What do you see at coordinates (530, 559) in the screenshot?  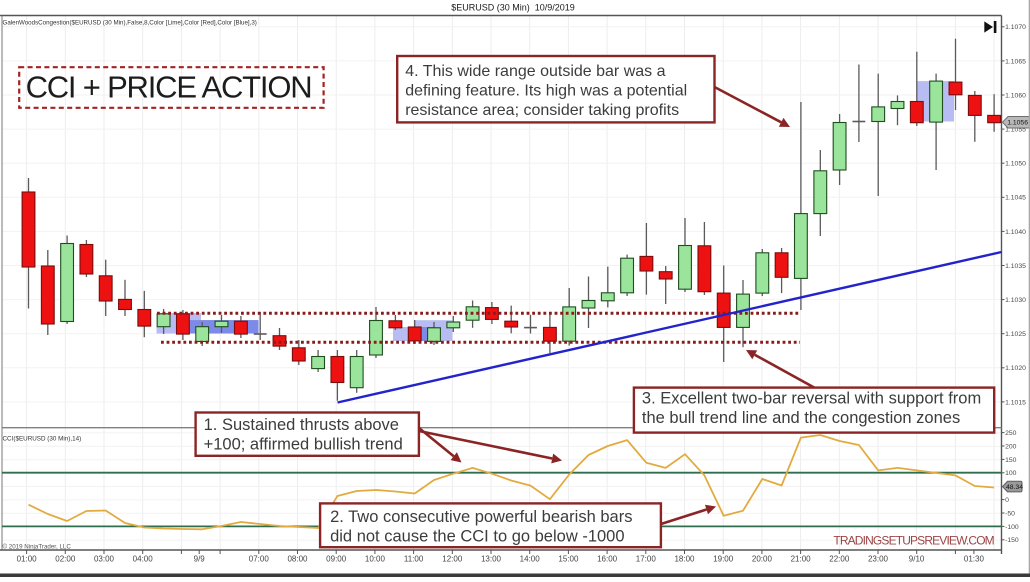 I see `svg-text: 14:00` at bounding box center [530, 559].